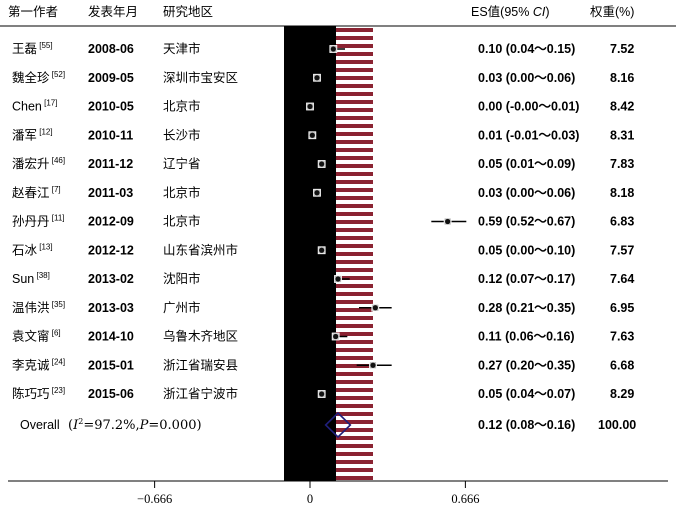  Describe the element at coordinates (526, 279) in the screenshot. I see `study-es: 0.12 (0.07～0.17)` at that location.